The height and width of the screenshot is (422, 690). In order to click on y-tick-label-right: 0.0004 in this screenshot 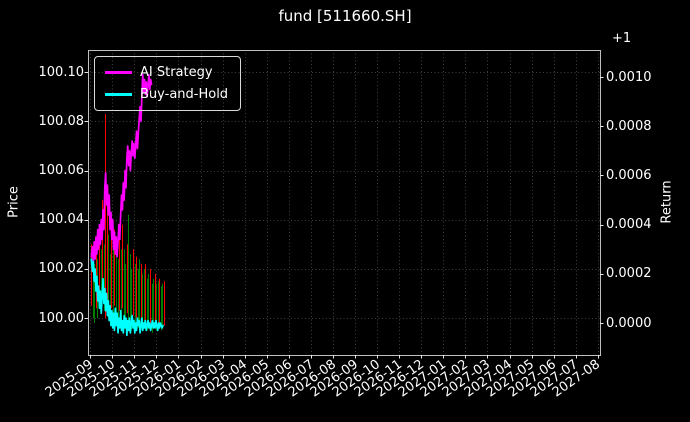, I will do `click(629, 225)`.